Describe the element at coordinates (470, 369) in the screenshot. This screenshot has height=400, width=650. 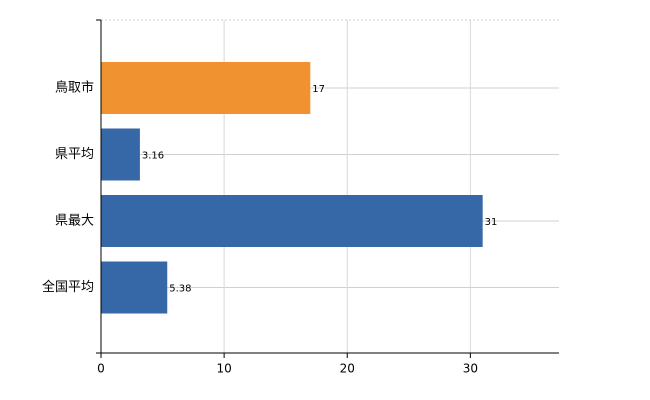
I see `x-tick-label: 30` at that location.